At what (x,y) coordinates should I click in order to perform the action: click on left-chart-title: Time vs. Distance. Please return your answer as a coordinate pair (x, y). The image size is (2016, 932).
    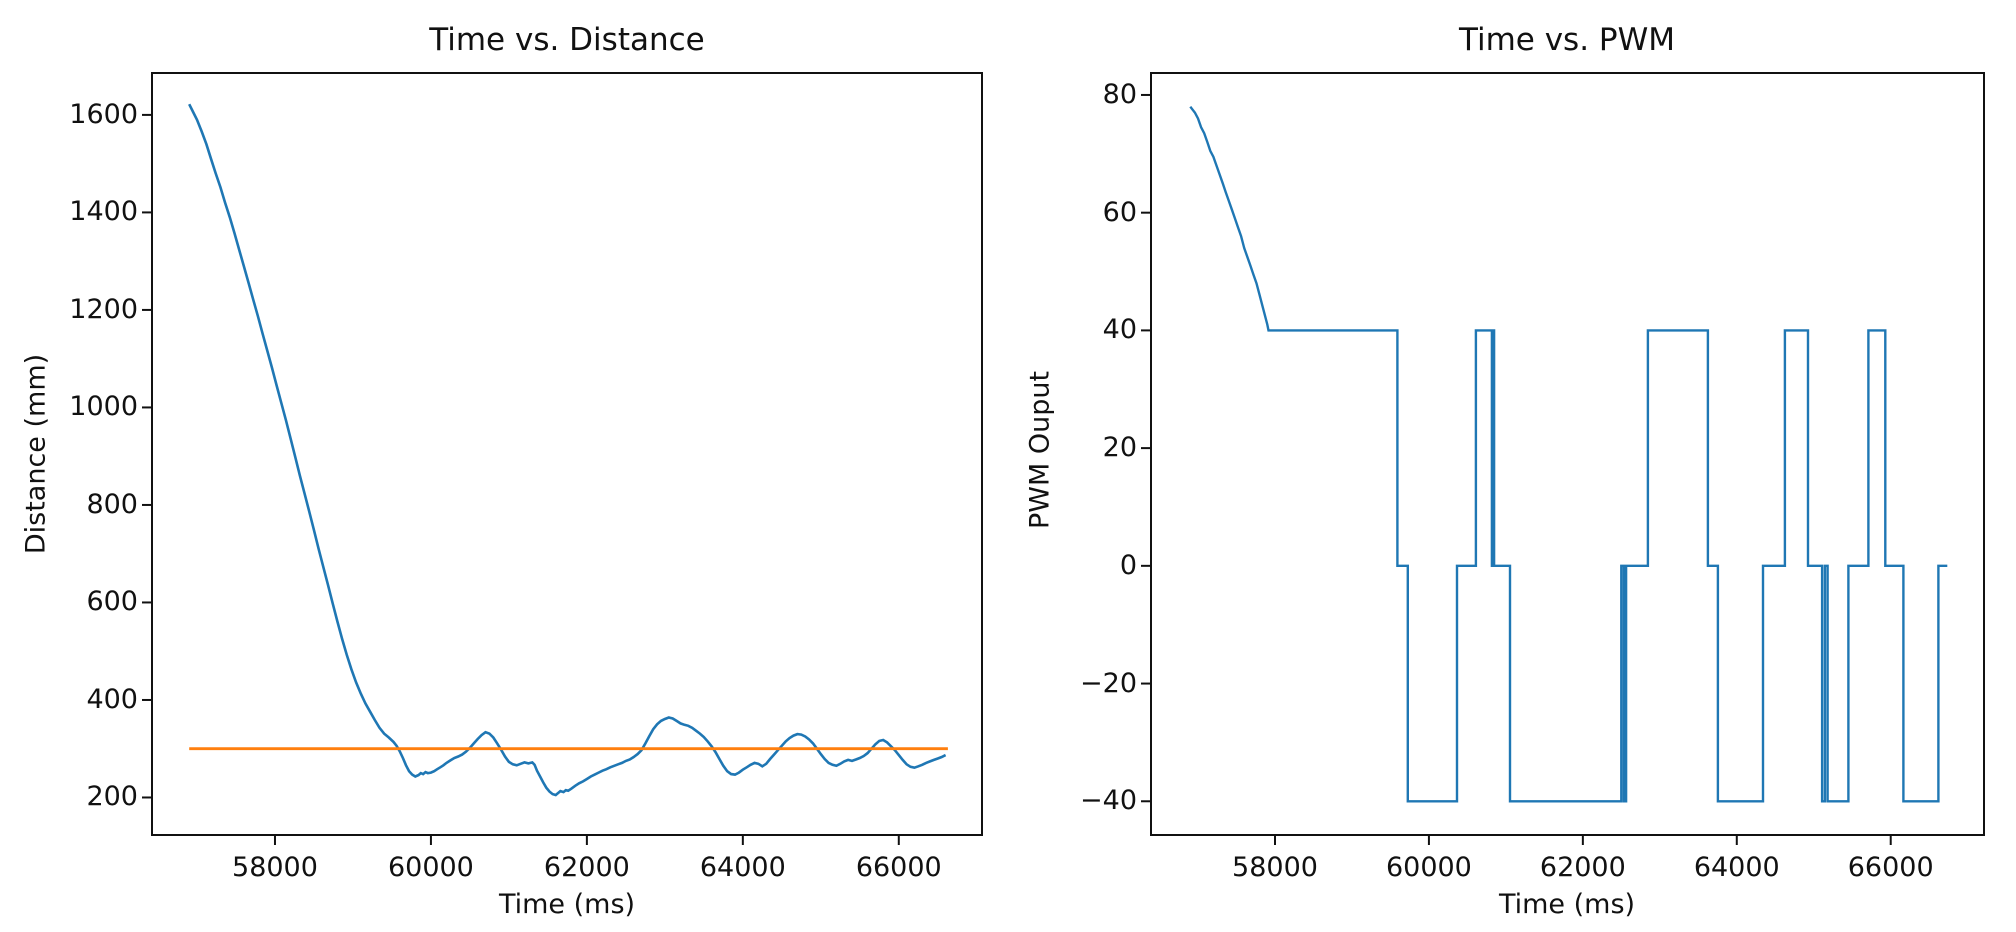
    Looking at the image, I should click on (567, 40).